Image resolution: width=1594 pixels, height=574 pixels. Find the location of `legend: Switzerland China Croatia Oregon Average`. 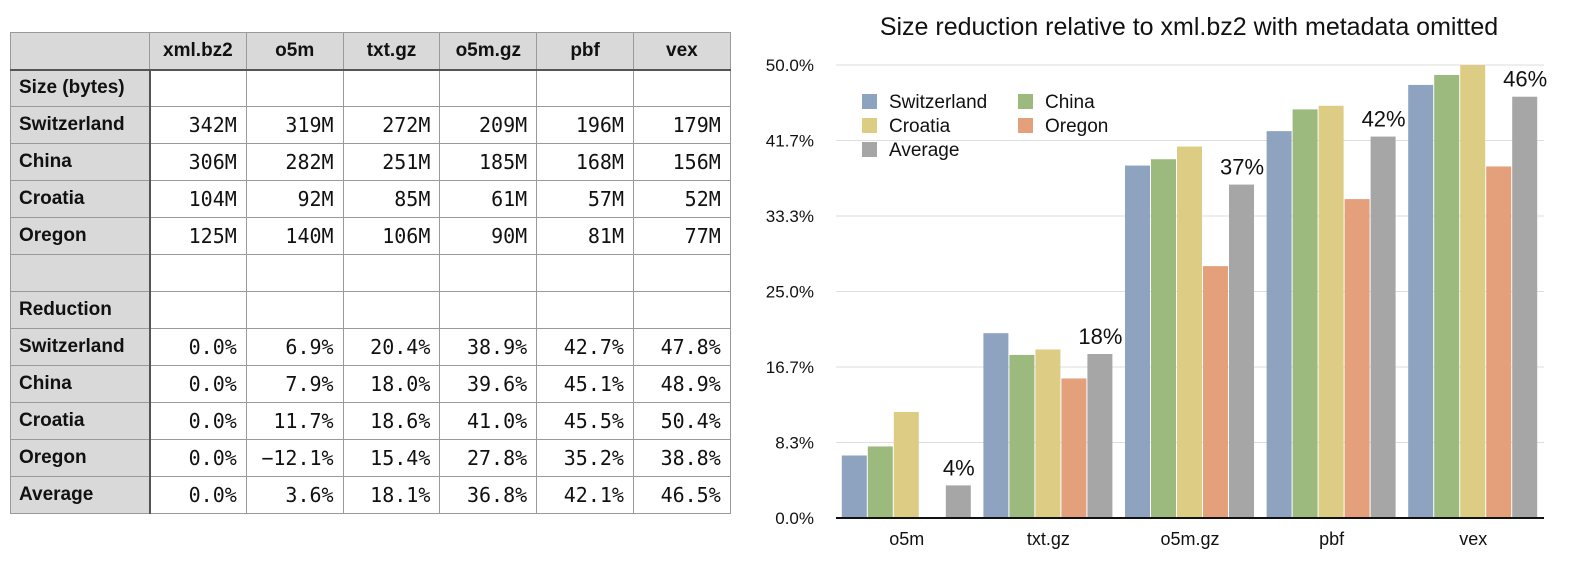

legend: Switzerland China Croatia Oregon Average is located at coordinates (985, 126).